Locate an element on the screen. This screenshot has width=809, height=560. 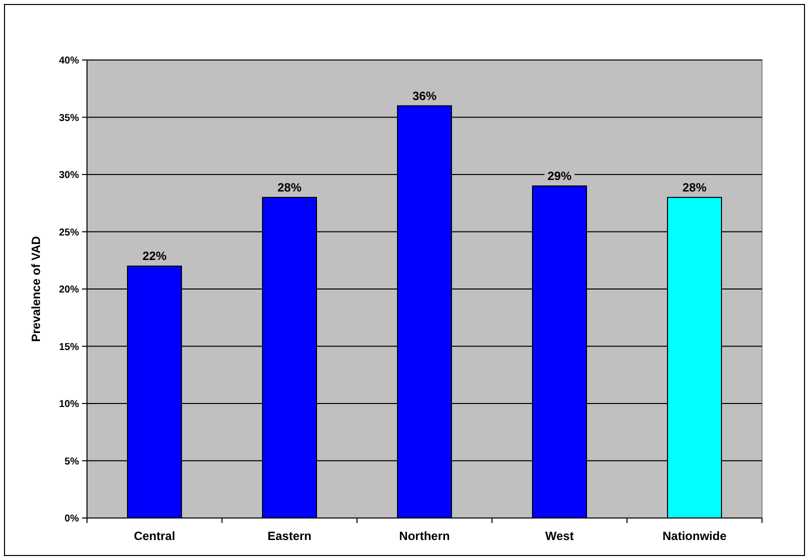
y-tick-label: 40% is located at coordinates (69, 61).